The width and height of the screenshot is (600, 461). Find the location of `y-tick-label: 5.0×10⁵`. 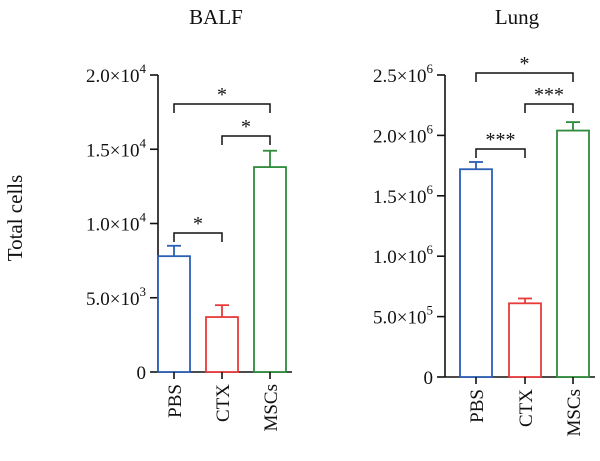

y-tick-label: 5.0×10⁵ is located at coordinates (403, 316).